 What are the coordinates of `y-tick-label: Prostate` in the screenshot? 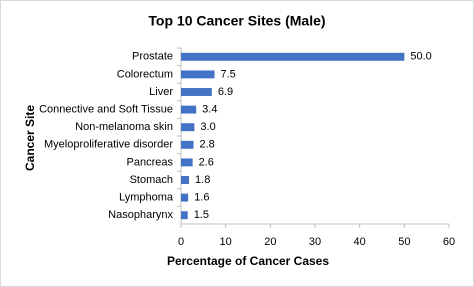 It's located at (152, 57).